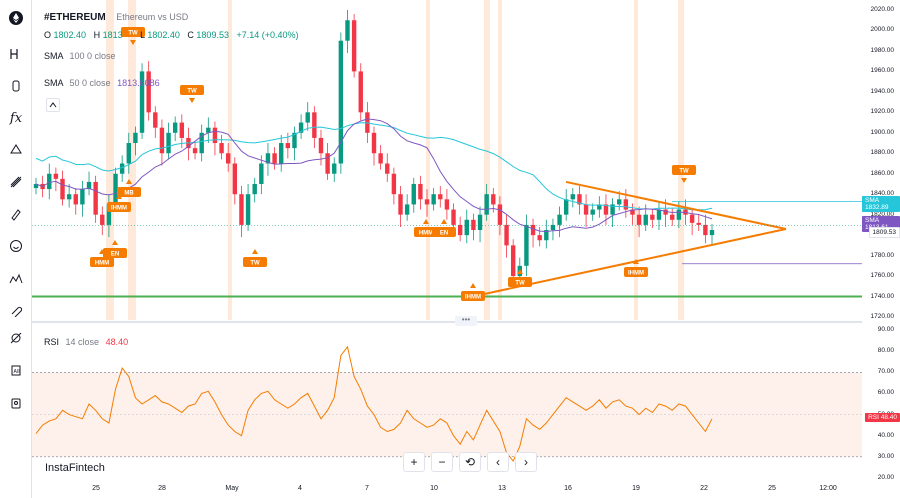  What do you see at coordinates (498, 462) in the screenshot?
I see `scroll-left-button: ‹` at bounding box center [498, 462].